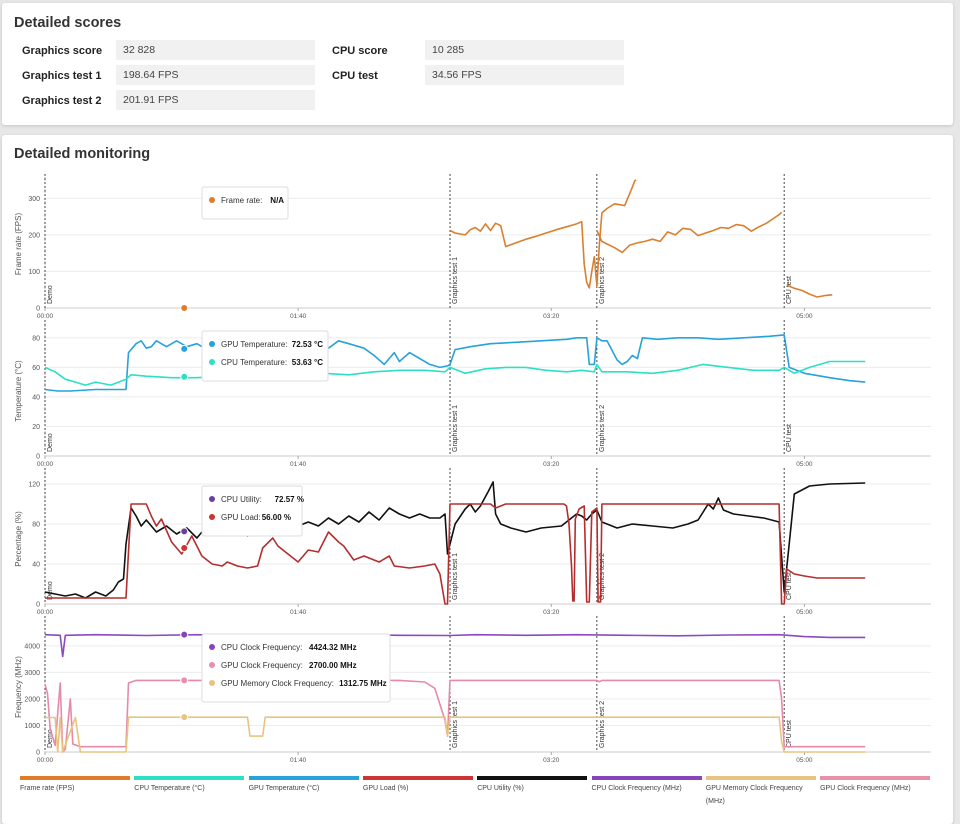  I want to click on tooltip-value: 1312.75 MHz, so click(363, 683).